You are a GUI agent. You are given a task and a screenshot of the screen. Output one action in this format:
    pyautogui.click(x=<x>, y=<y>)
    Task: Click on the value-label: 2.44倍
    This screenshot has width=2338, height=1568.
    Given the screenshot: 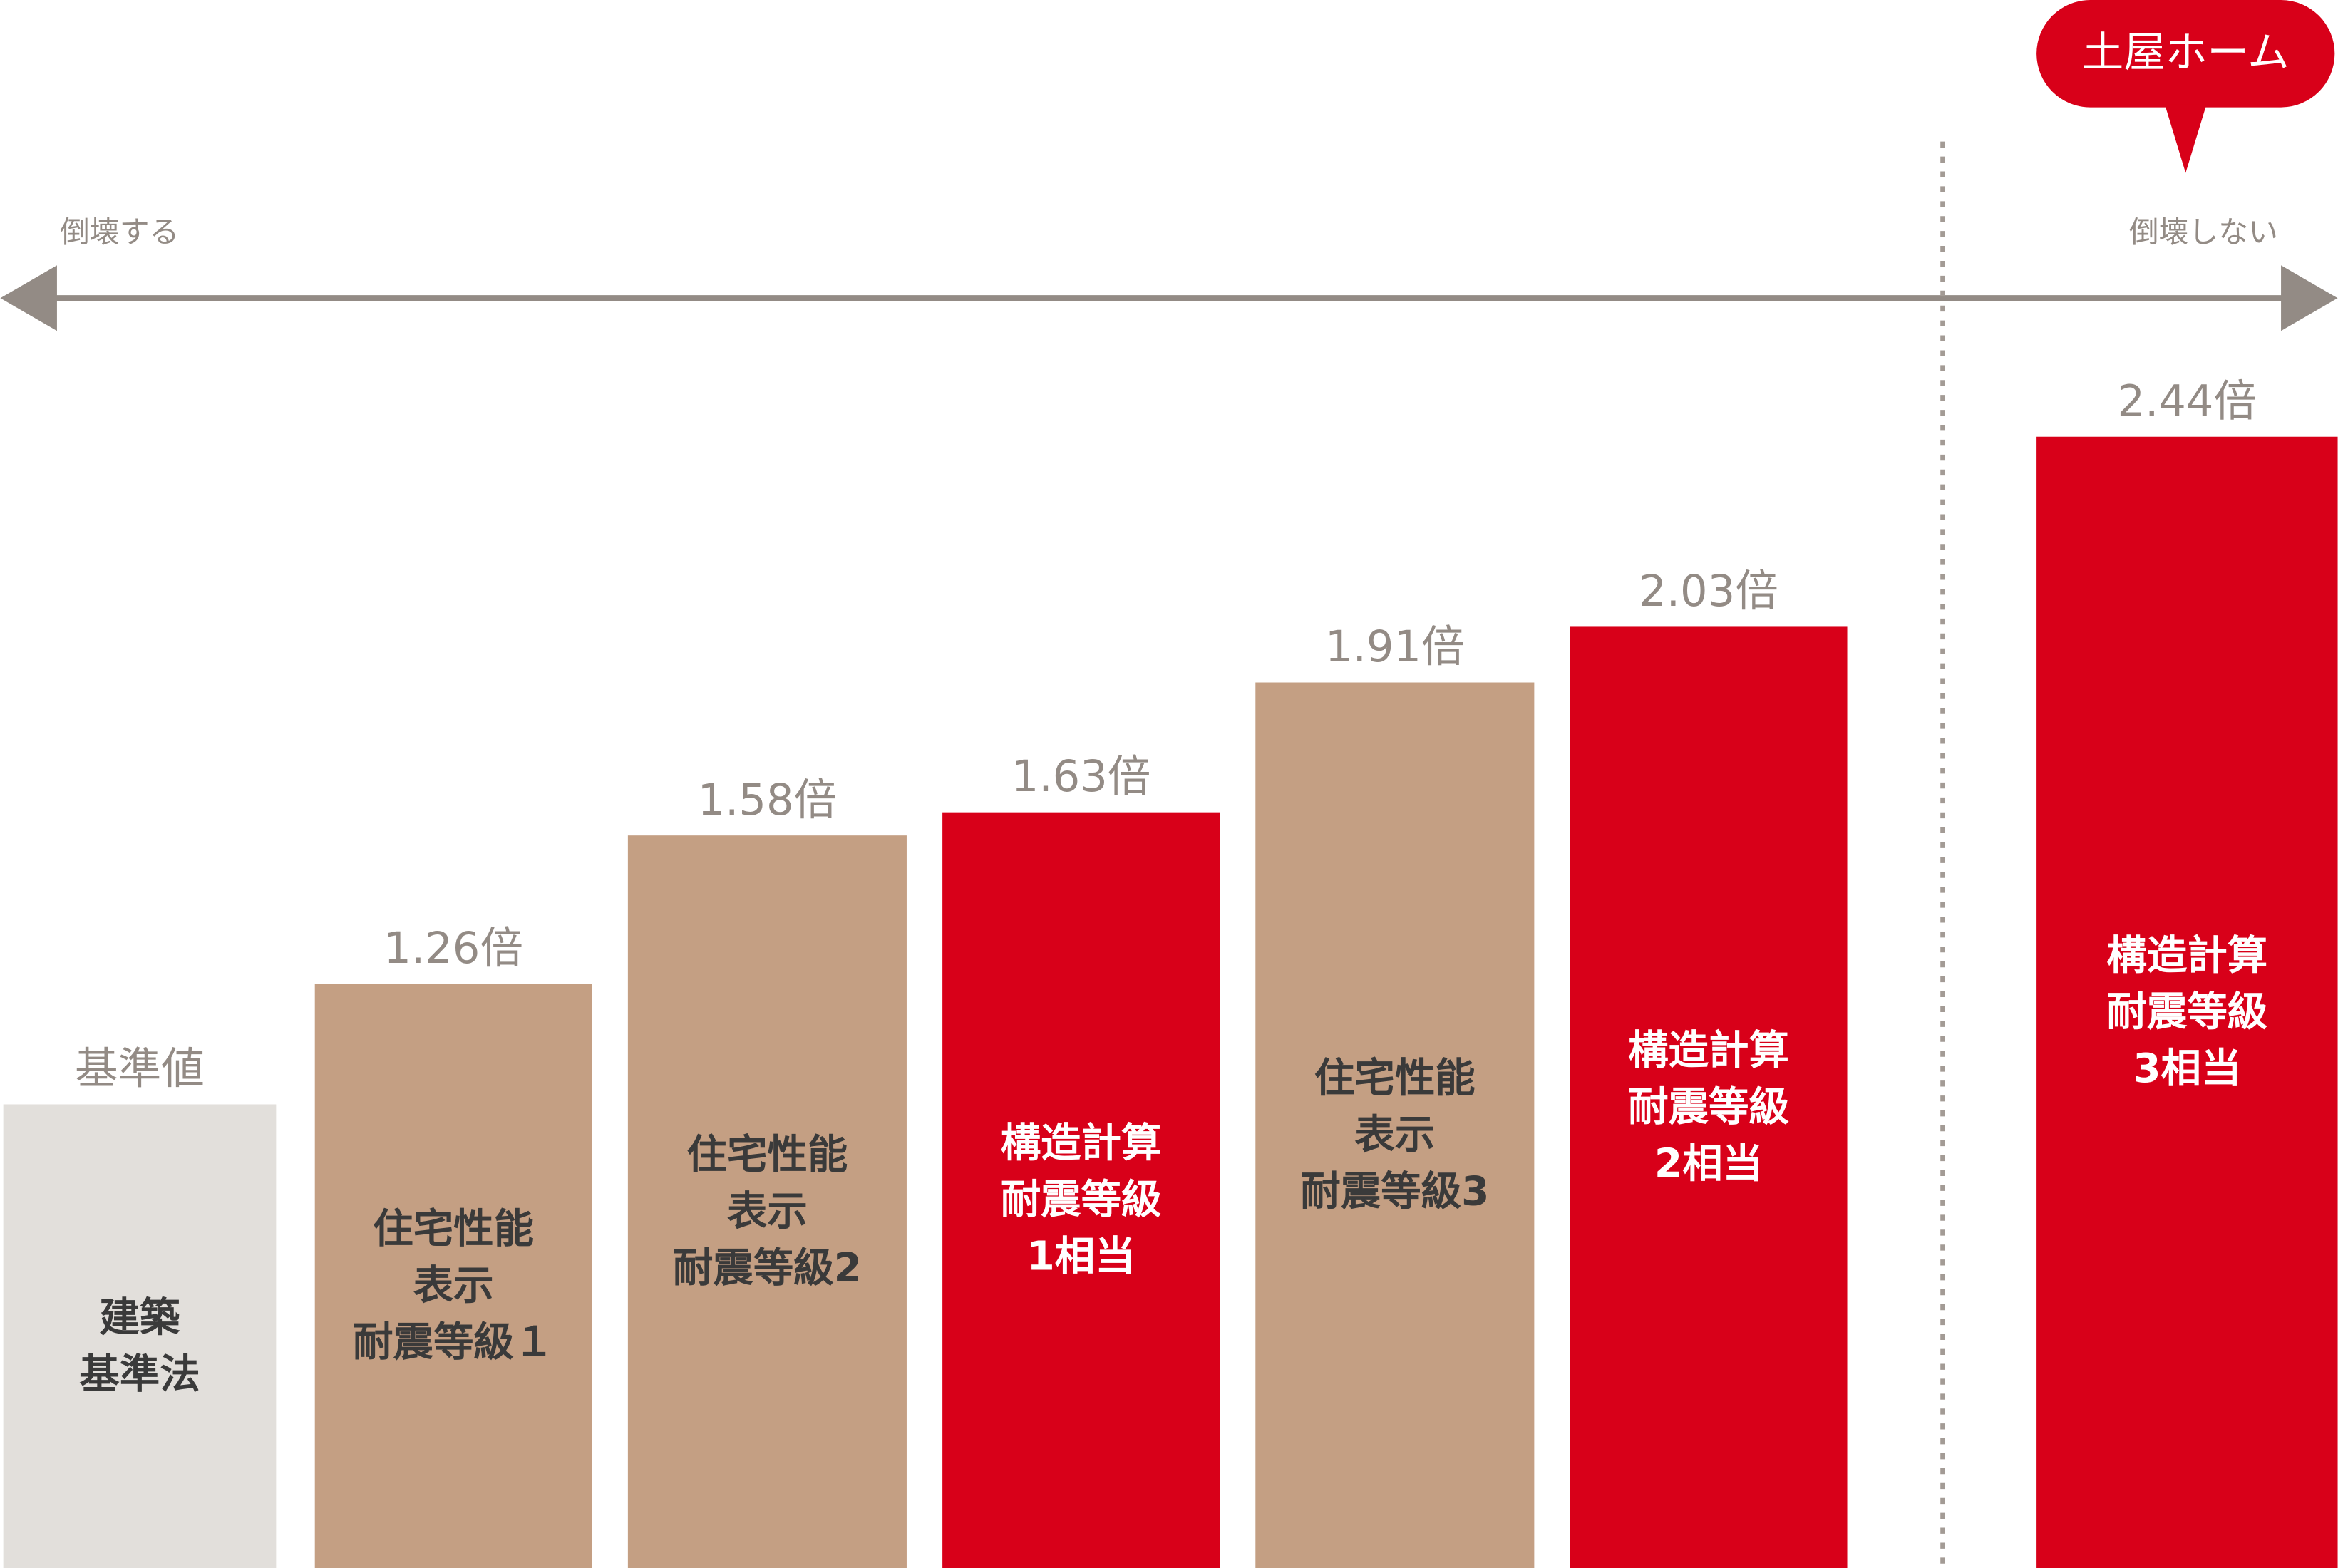 What is the action you would take?
    pyautogui.click(x=2187, y=401)
    